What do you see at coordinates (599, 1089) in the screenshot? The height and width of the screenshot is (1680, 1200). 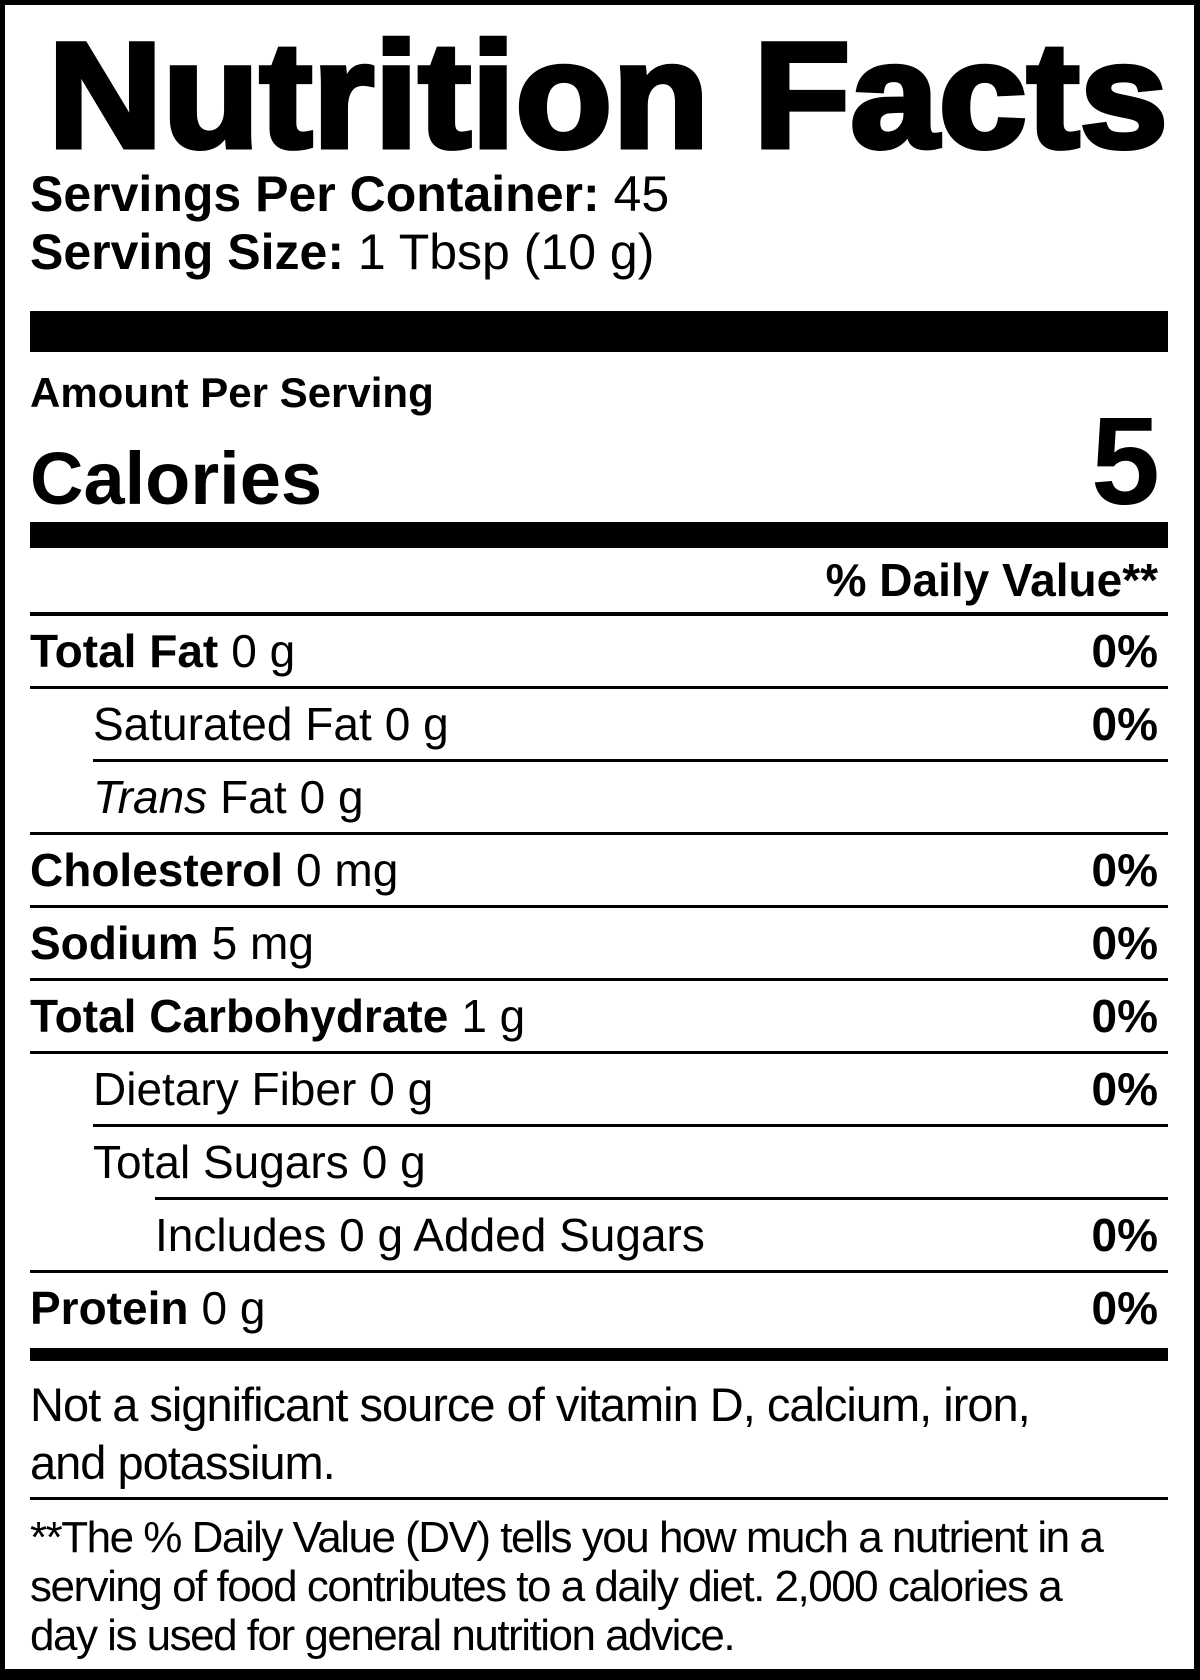 I see `nutrient-row-dietary-fiber: Dietary Fiber 0 g 0%` at bounding box center [599, 1089].